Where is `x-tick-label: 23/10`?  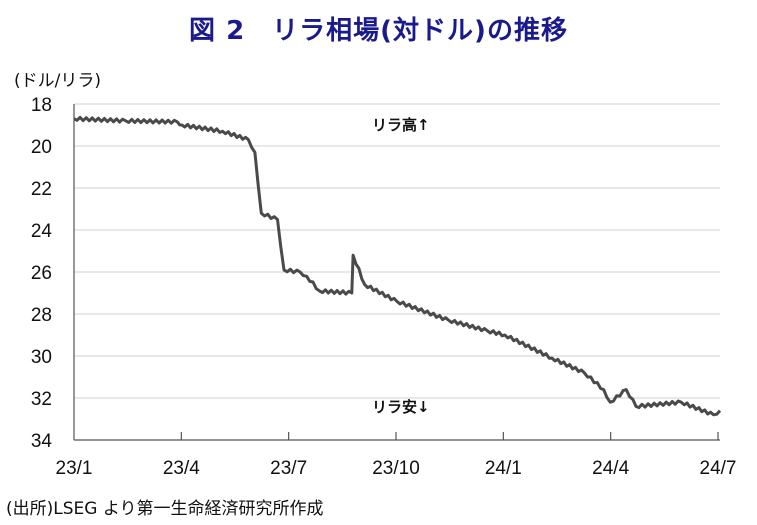 x-tick-label: 23/10 is located at coordinates (396, 468).